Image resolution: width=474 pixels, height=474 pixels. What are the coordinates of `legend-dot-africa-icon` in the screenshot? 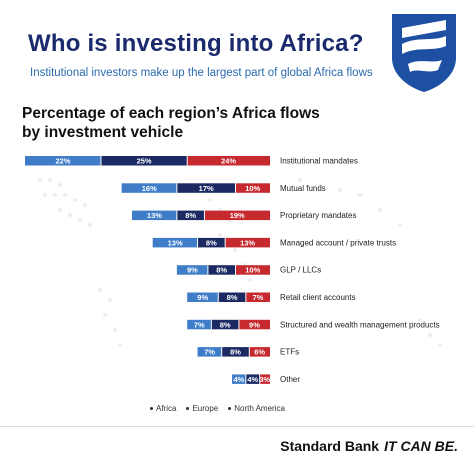 It's located at (151, 408).